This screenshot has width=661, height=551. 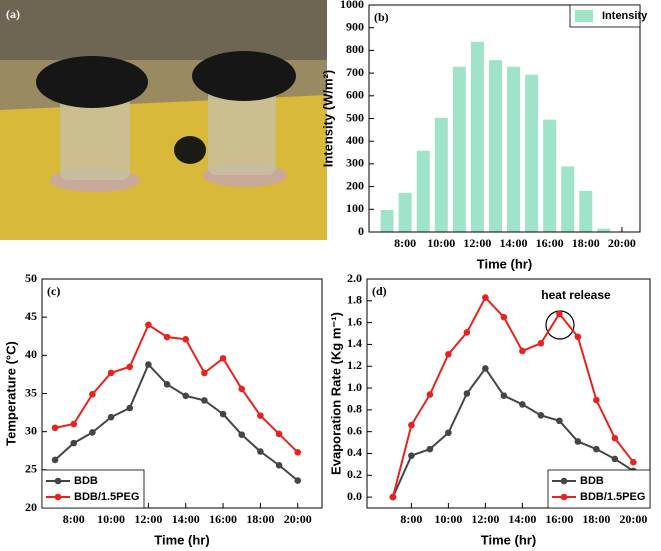 I want to click on y-tick-label: 0.2, so click(x=354, y=474).